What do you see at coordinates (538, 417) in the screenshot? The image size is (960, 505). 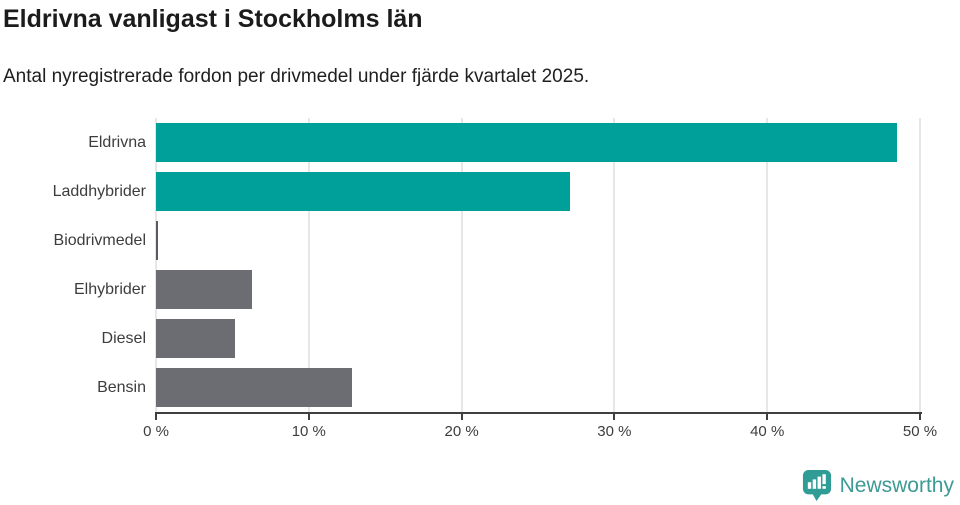 I see `x-axis-ticks` at bounding box center [538, 417].